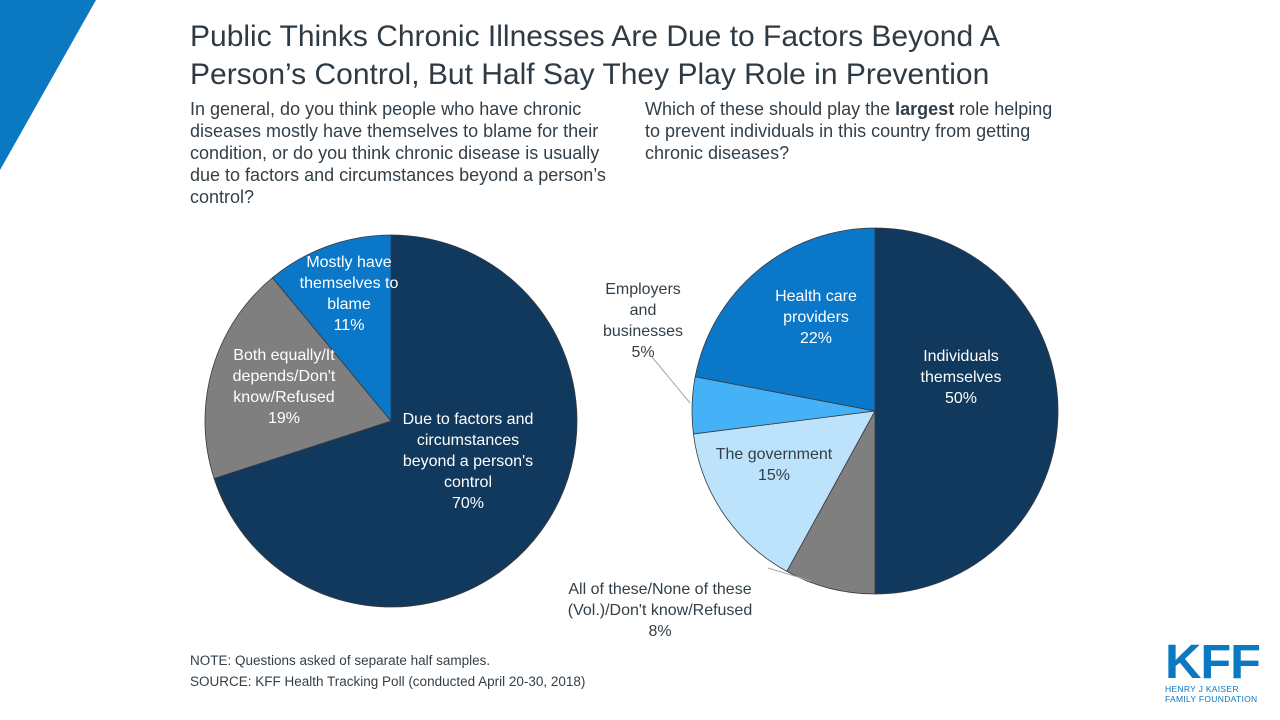 The width and height of the screenshot is (1280, 720). Describe the element at coordinates (349, 304) in the screenshot. I see `slice-label-line: blame` at that location.